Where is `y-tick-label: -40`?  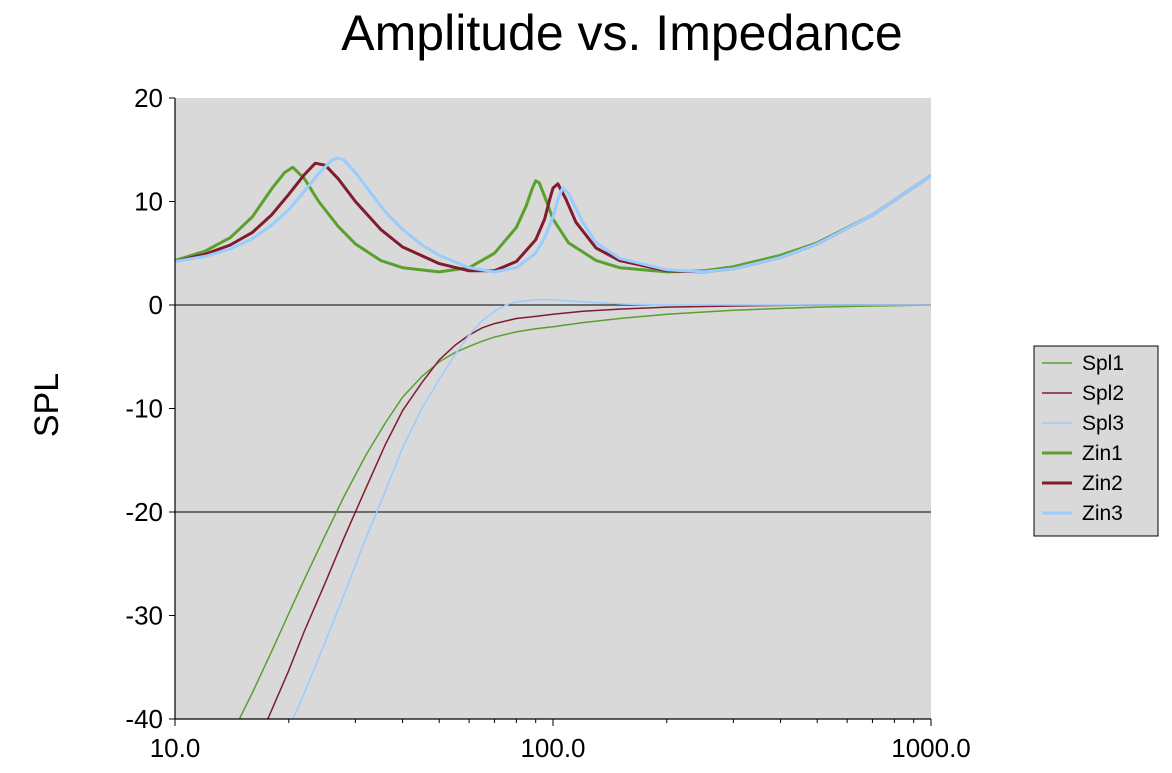 y-tick-label: -40 is located at coordinates (144, 719).